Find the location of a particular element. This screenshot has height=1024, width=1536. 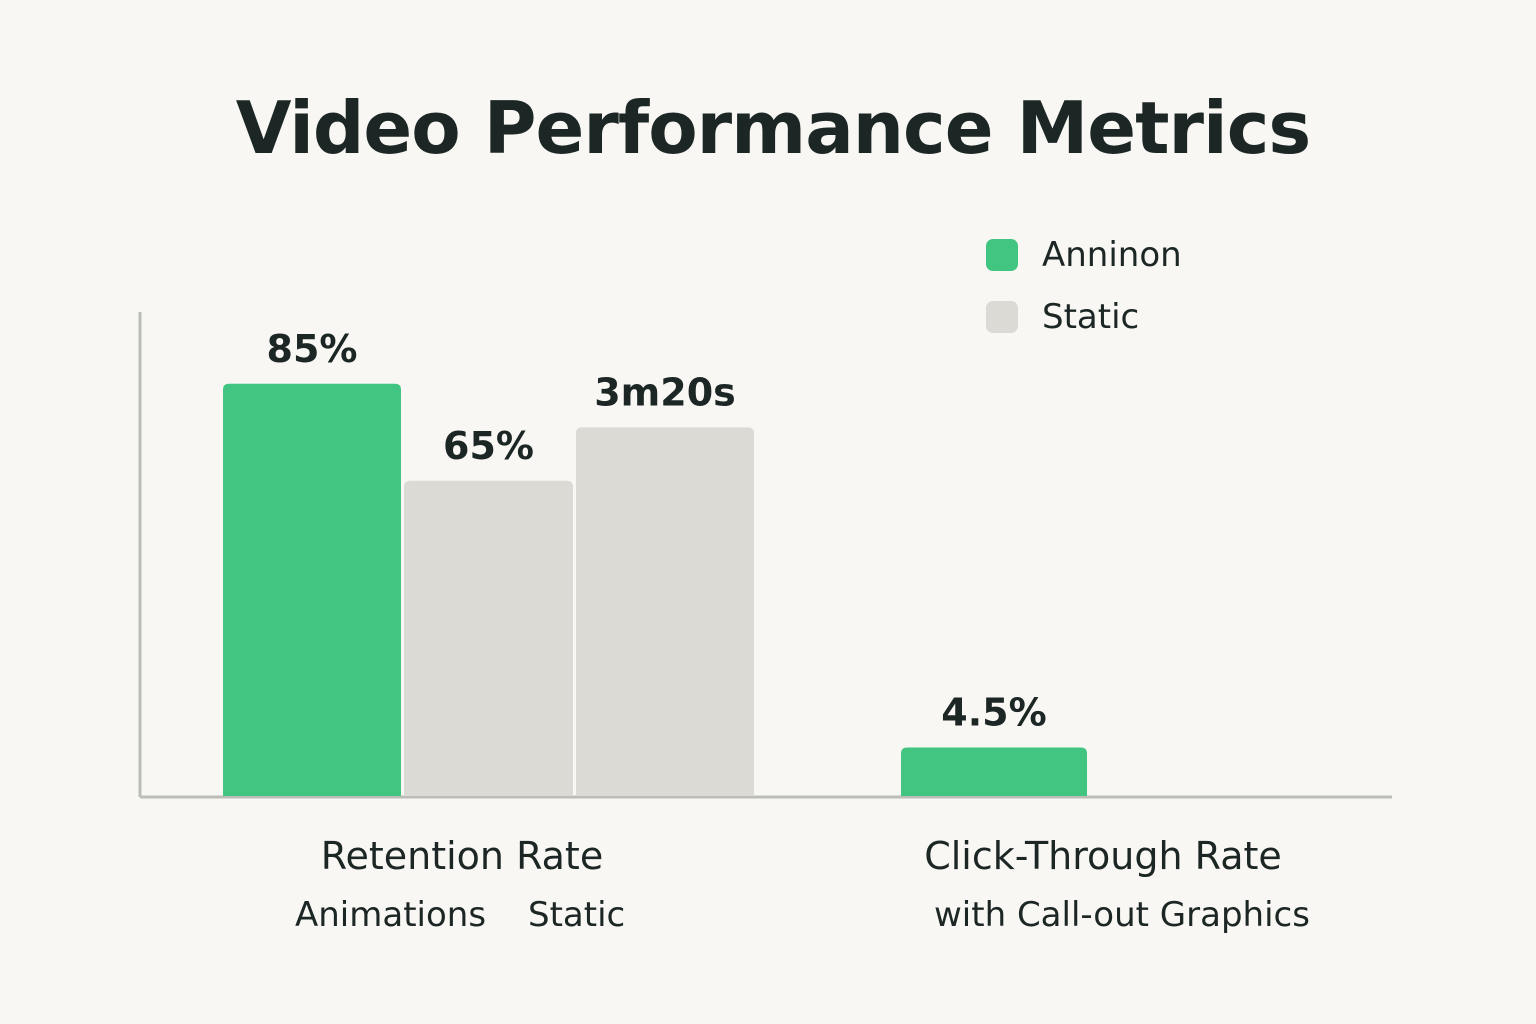

category-label-retention-rate: Retention Rate is located at coordinates (462, 856).